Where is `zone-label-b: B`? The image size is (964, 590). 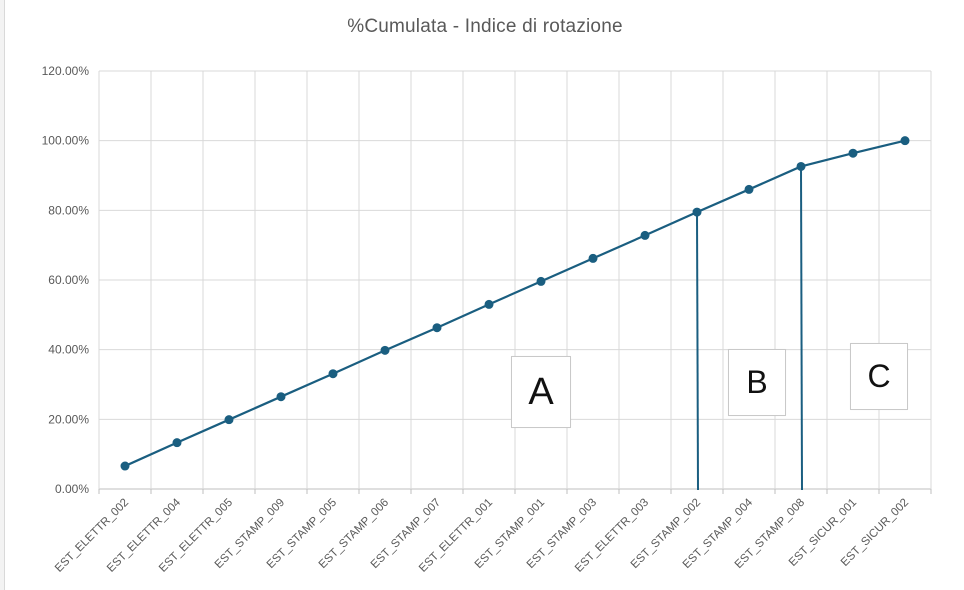 zone-label-b: B is located at coordinates (757, 382).